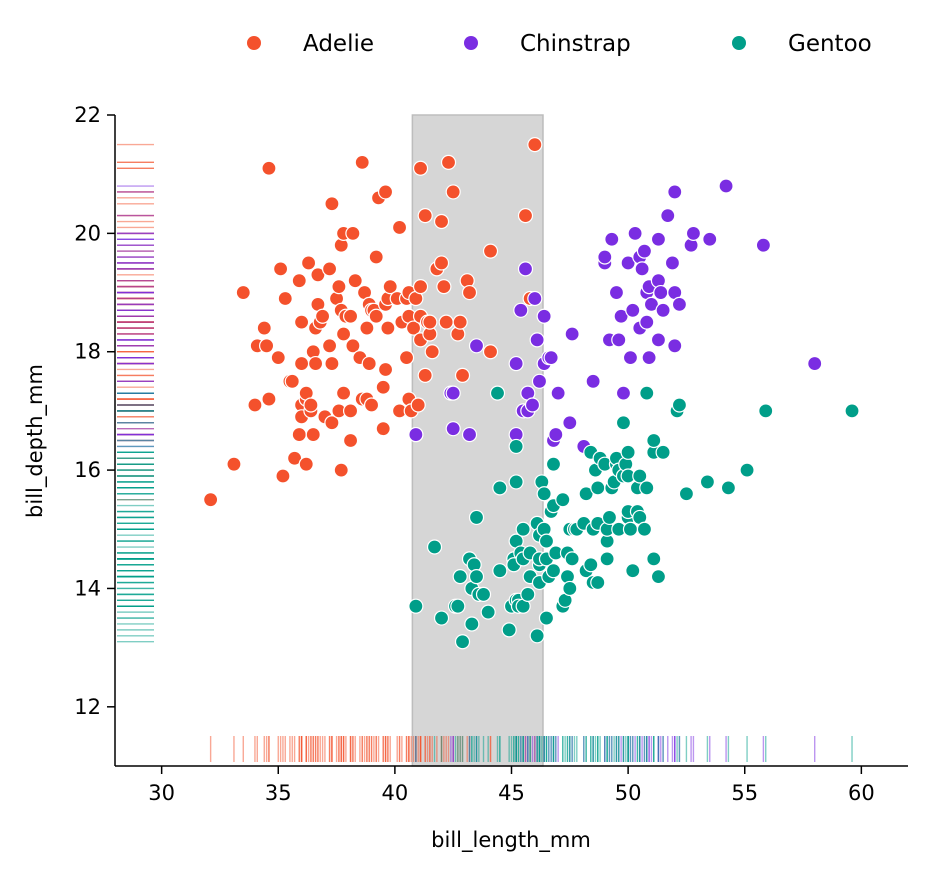 This screenshot has height=875, width=928. Describe the element at coordinates (744, 793) in the screenshot. I see `x-tick-label: 55` at that location.